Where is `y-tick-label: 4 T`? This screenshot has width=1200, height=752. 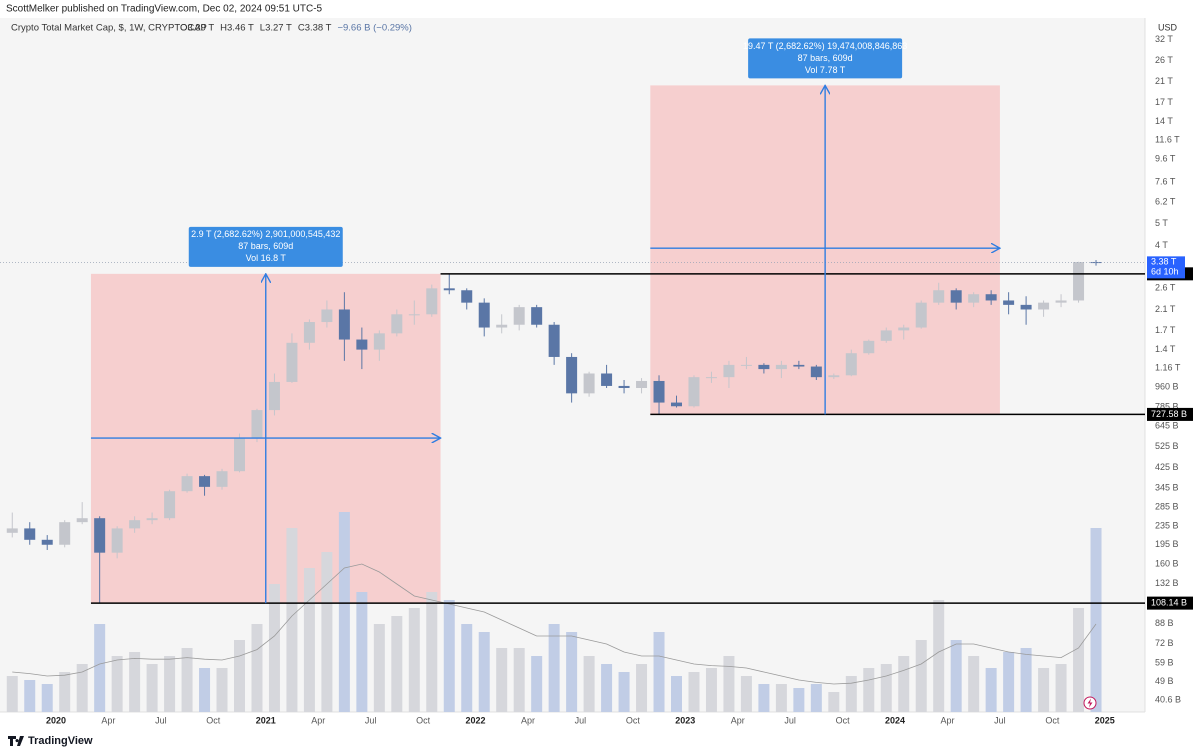 y-tick-label: 4 T is located at coordinates (1161, 245).